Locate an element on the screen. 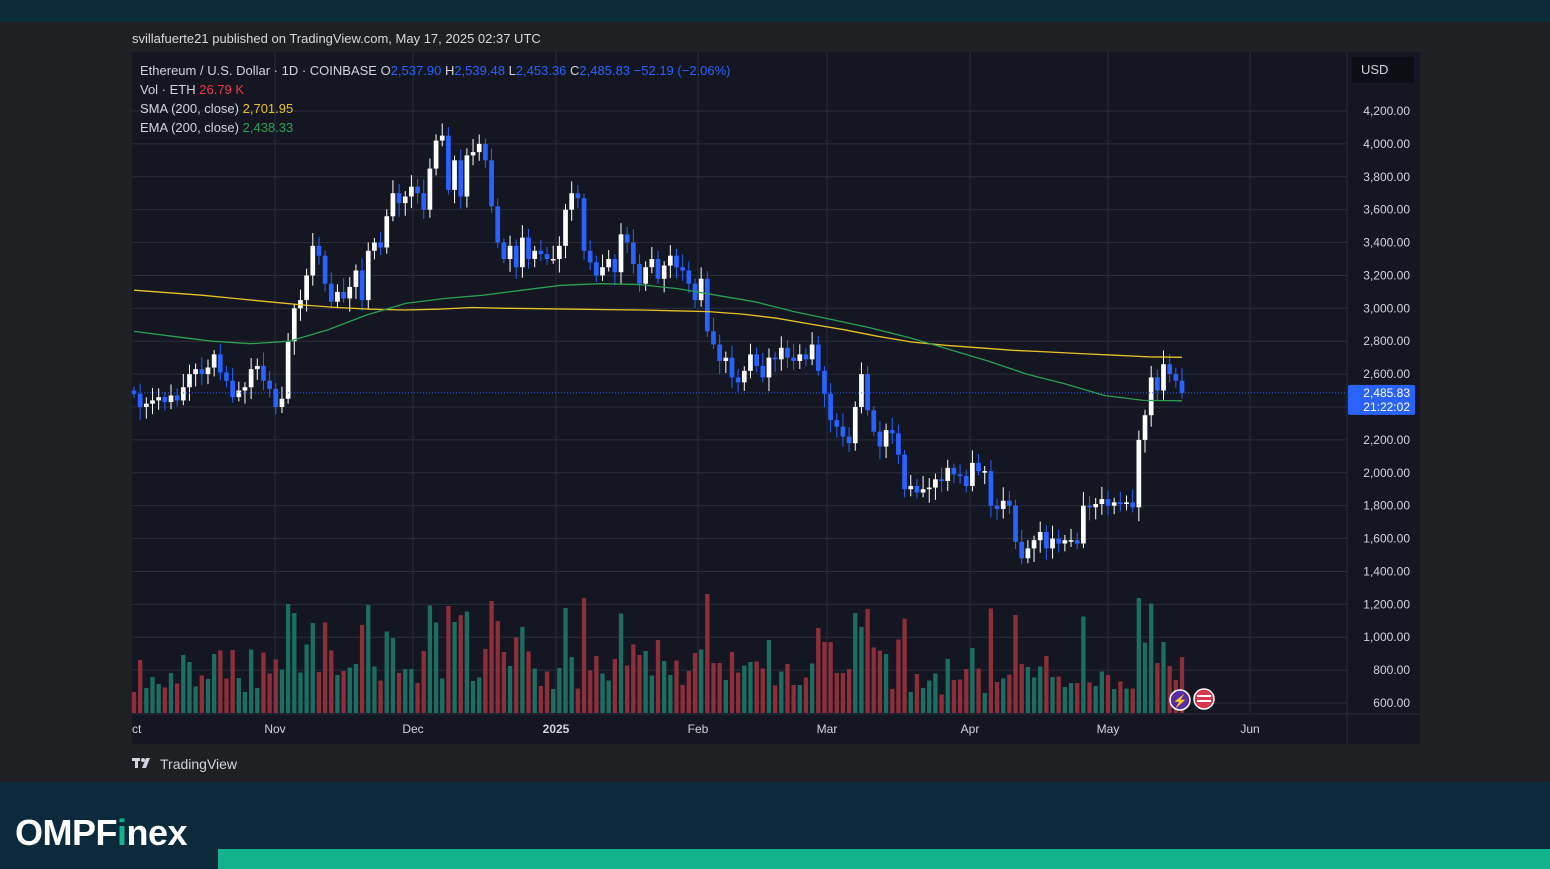 The width and height of the screenshot is (1550, 869). currency-button: USD is located at coordinates (1383, 70).